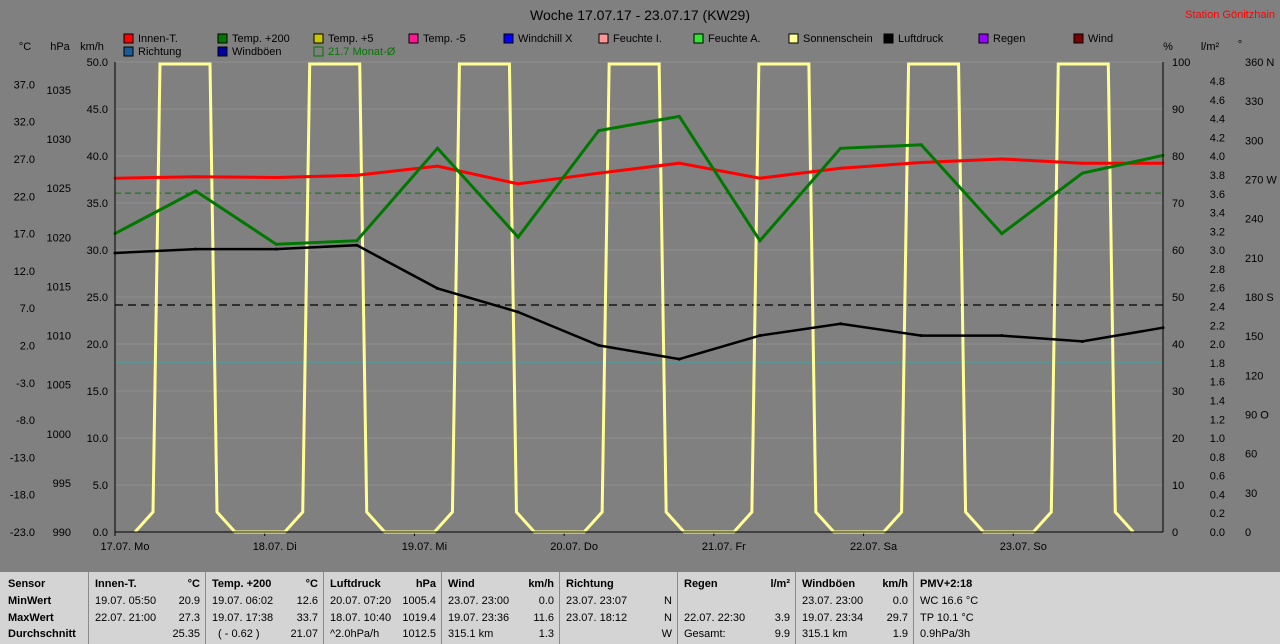 Image resolution: width=1280 pixels, height=644 pixels. I want to click on direction-tick: 0, so click(1248, 533).